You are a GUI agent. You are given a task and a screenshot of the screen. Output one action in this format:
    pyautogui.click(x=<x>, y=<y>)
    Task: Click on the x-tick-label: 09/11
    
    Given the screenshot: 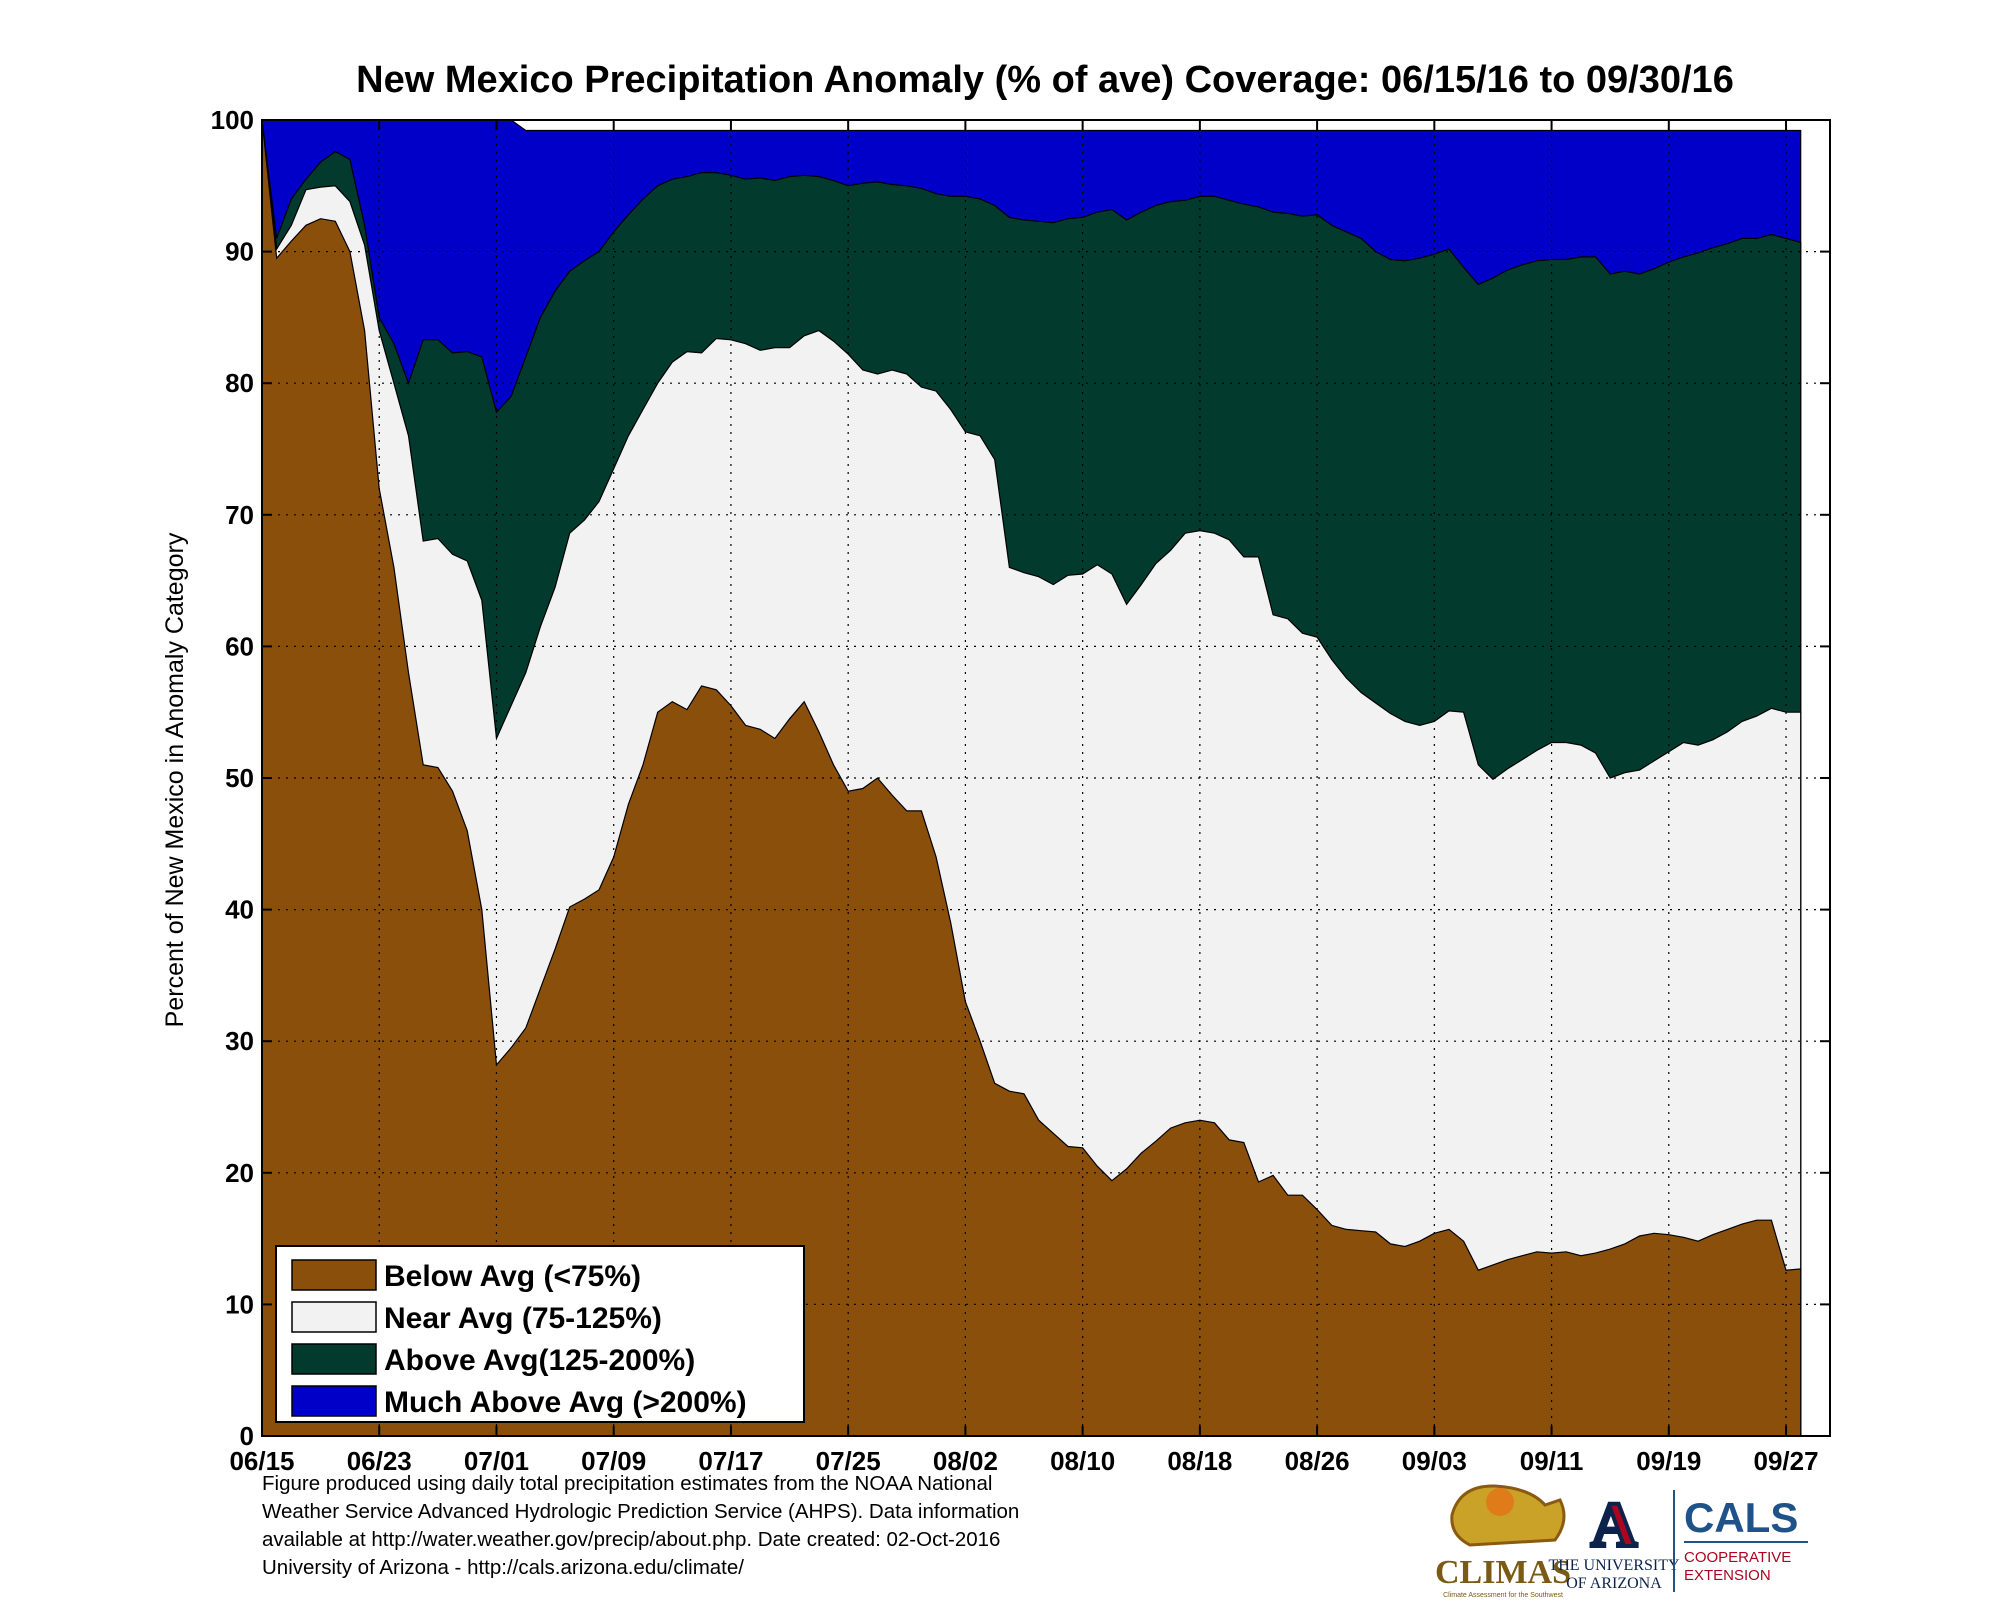 What is the action you would take?
    pyautogui.click(x=1552, y=1461)
    